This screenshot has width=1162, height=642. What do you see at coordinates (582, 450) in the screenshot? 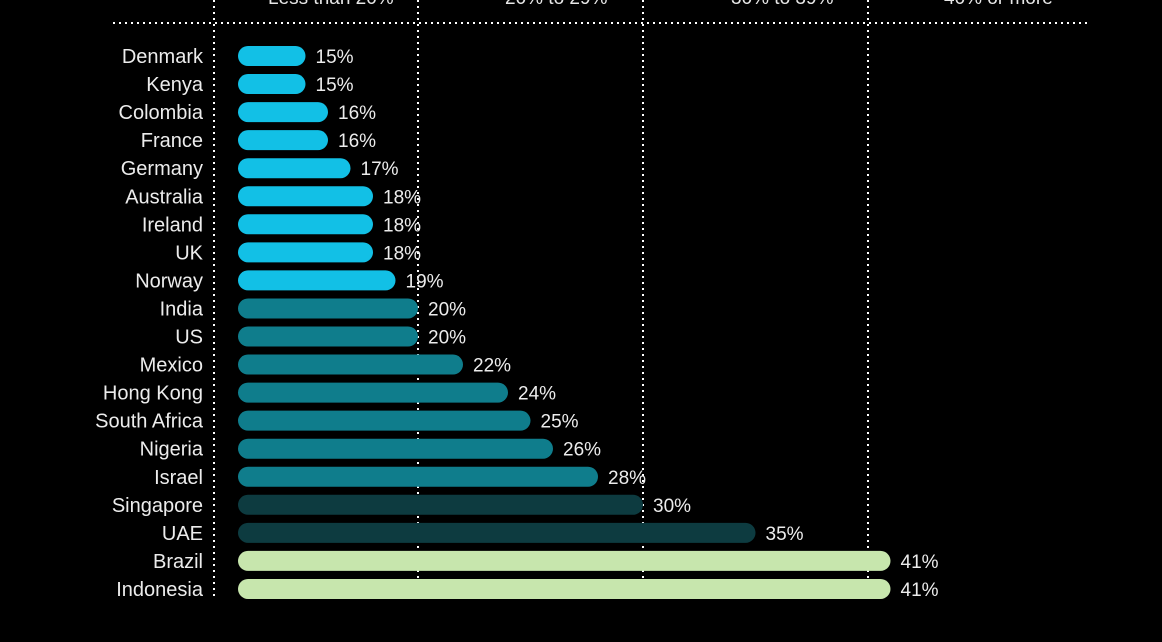
I see `value-label: 26%` at bounding box center [582, 450].